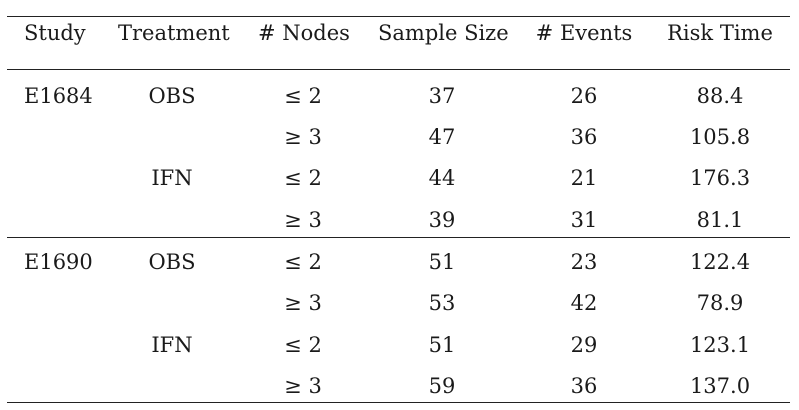 The width and height of the screenshot is (799, 410). What do you see at coordinates (442, 137) in the screenshot?
I see `cell-sample-size: 47` at bounding box center [442, 137].